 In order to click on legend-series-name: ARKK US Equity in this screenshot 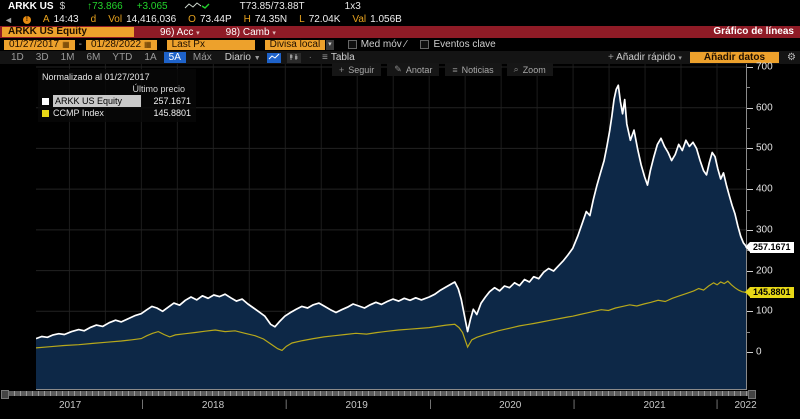, I will do `click(97, 101)`.